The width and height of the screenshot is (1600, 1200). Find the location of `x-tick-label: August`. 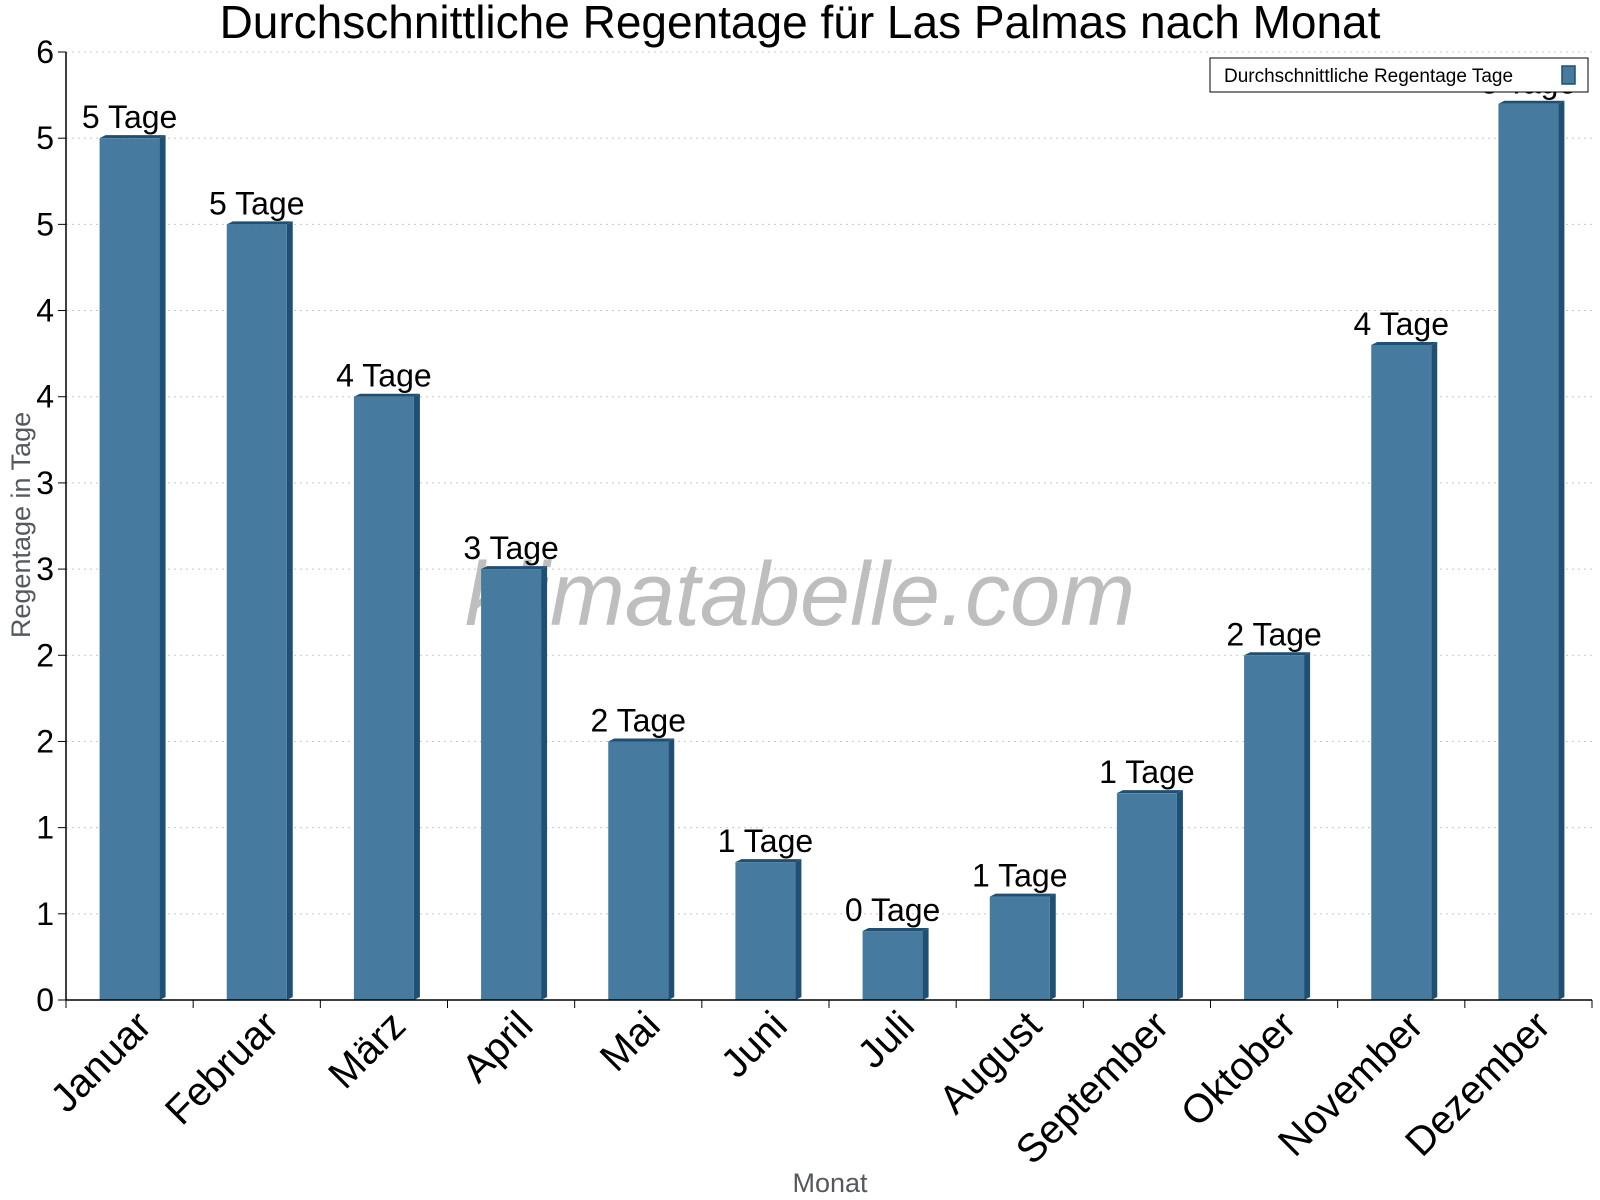

x-tick-label: August is located at coordinates (990, 1062).